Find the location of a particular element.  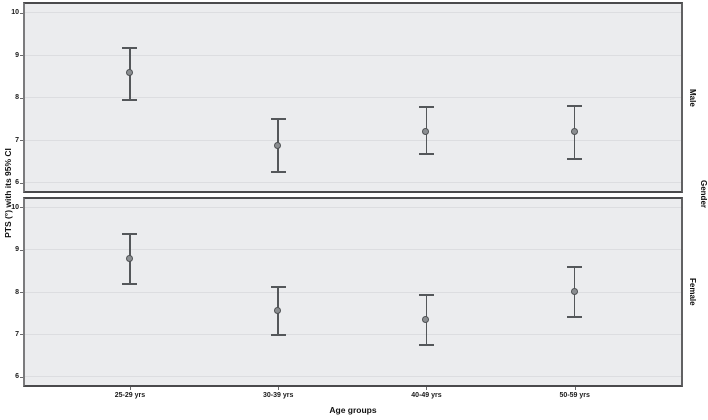

facet-label-female: Female is located at coordinates (692, 292).